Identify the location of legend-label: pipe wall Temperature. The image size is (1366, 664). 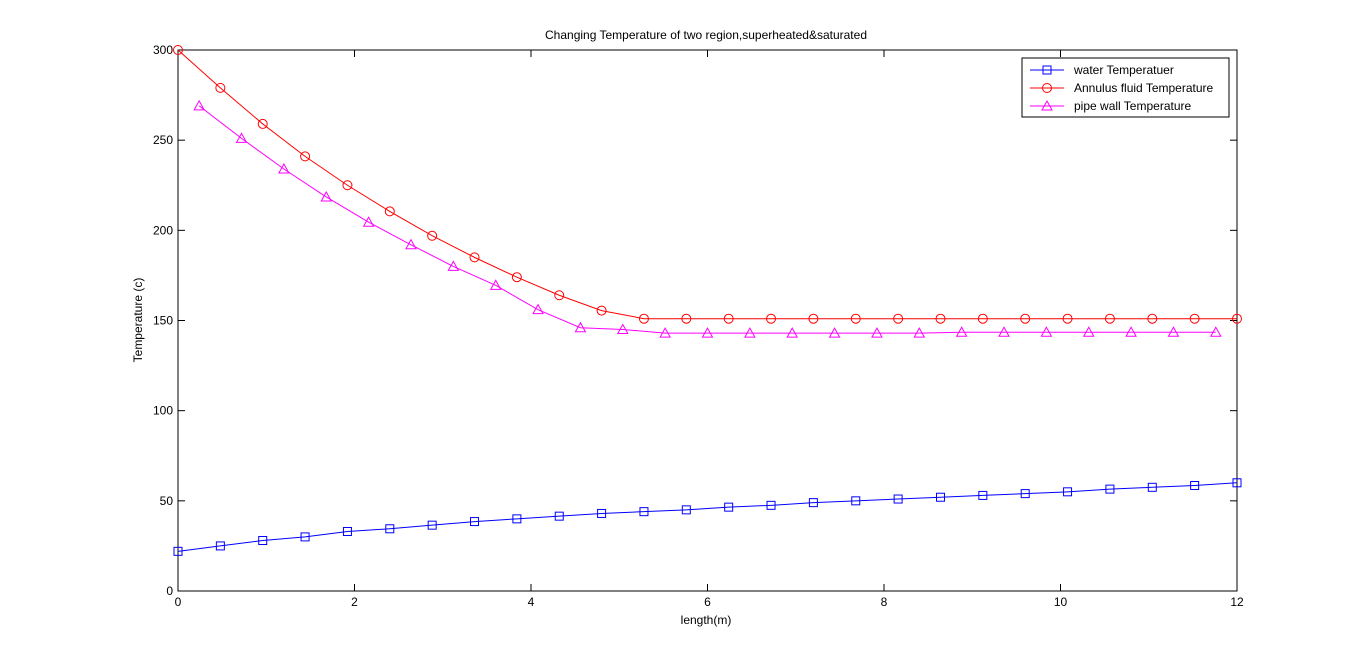
(1133, 106).